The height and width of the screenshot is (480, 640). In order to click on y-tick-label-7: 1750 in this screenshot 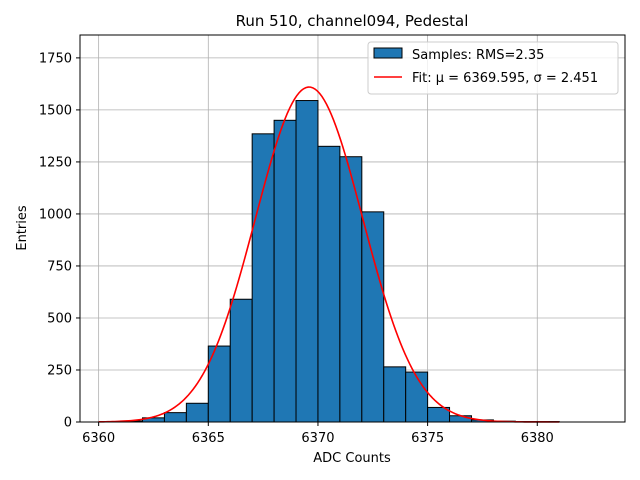, I will do `click(55, 58)`.